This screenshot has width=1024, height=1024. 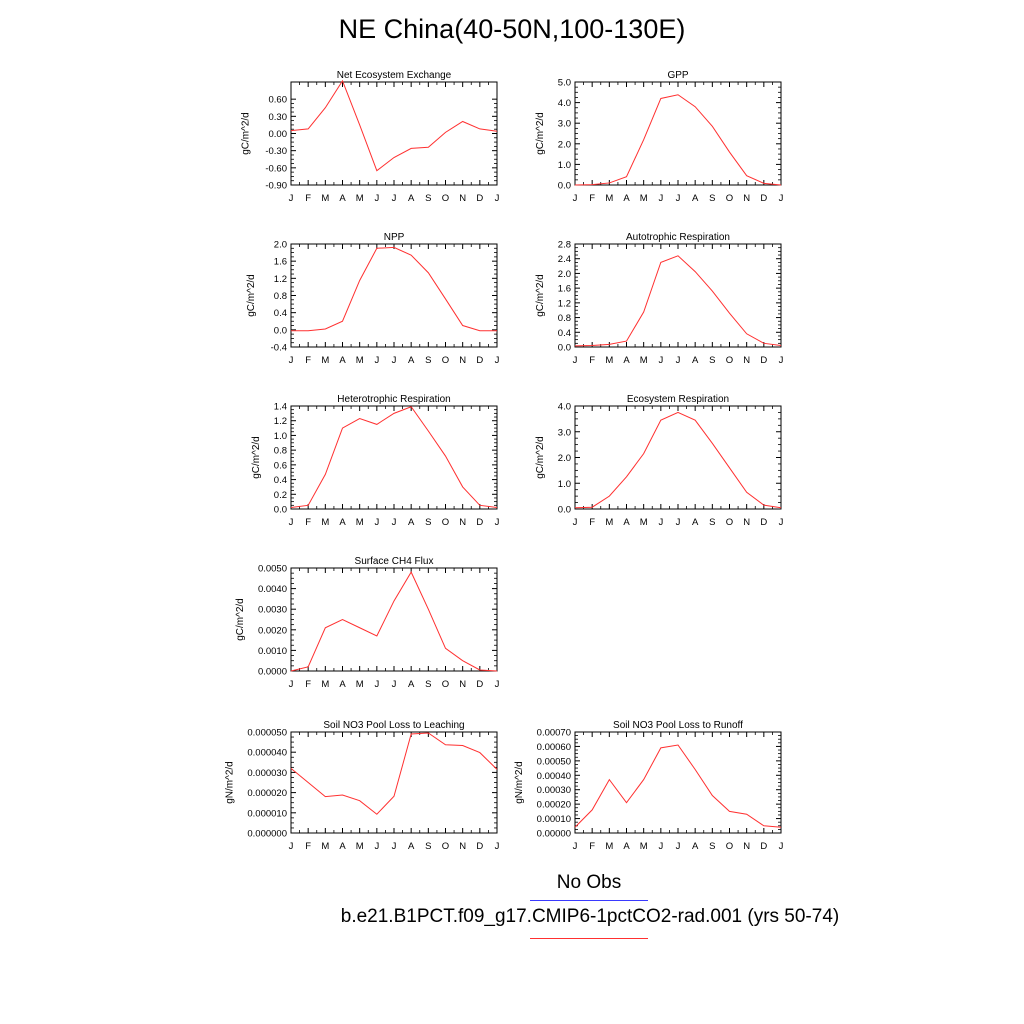 I want to click on y-tick-label: -0.90, so click(x=276, y=186).